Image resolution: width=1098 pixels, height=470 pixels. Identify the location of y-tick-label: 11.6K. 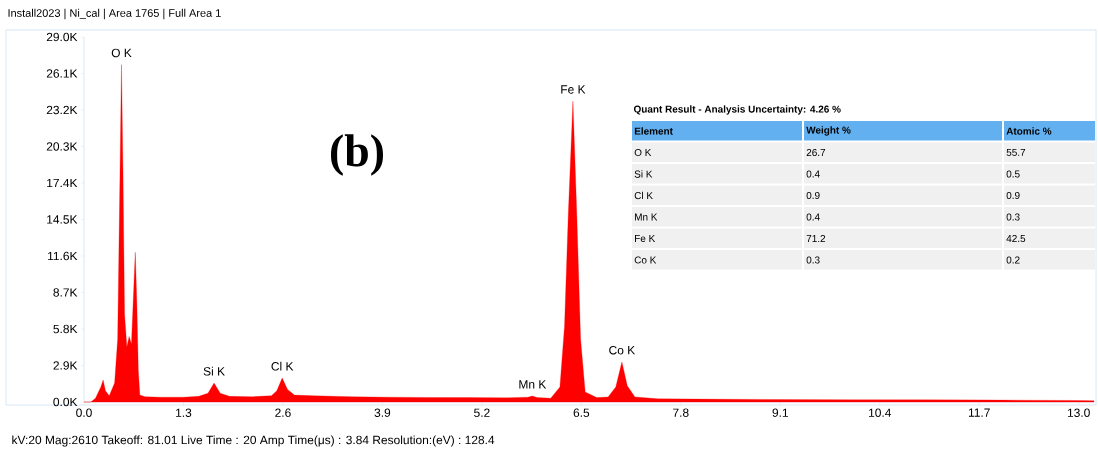
(63, 256).